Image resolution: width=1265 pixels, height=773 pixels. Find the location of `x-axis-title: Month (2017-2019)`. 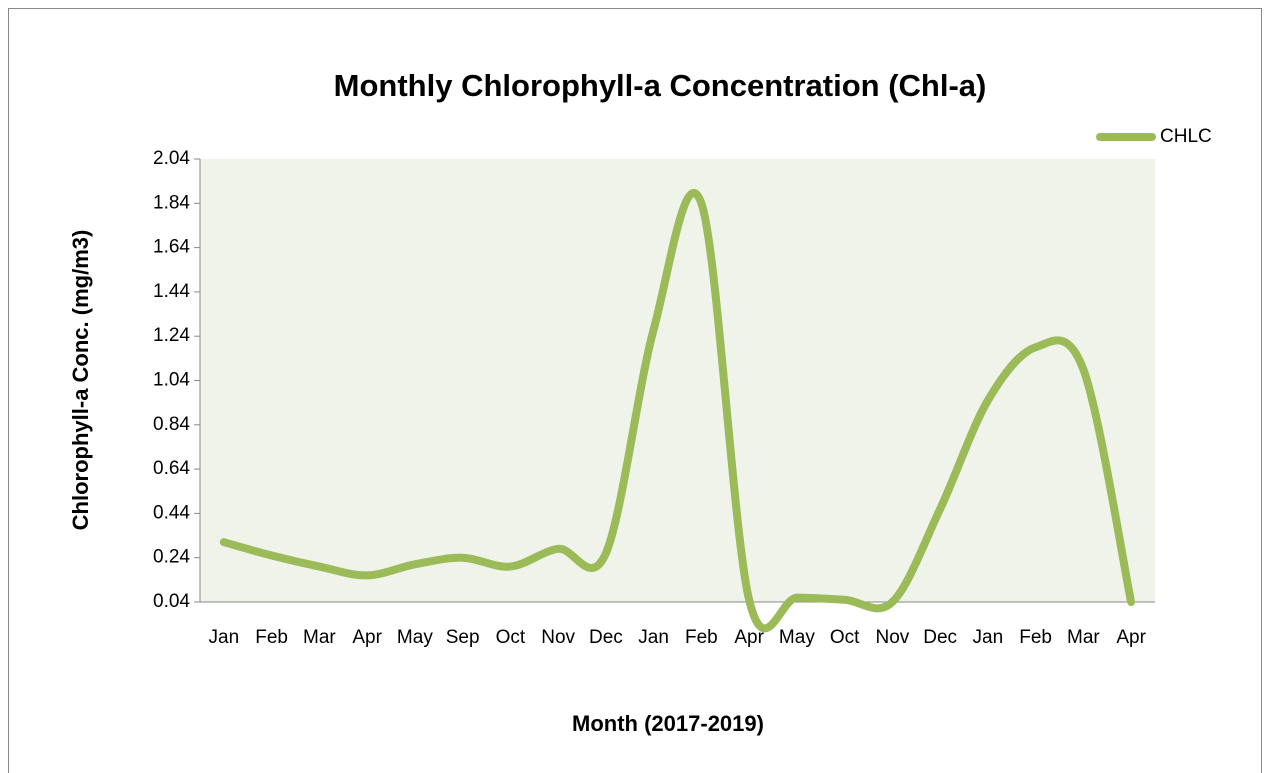

x-axis-title: Month (2017-2019) is located at coordinates (668, 723).